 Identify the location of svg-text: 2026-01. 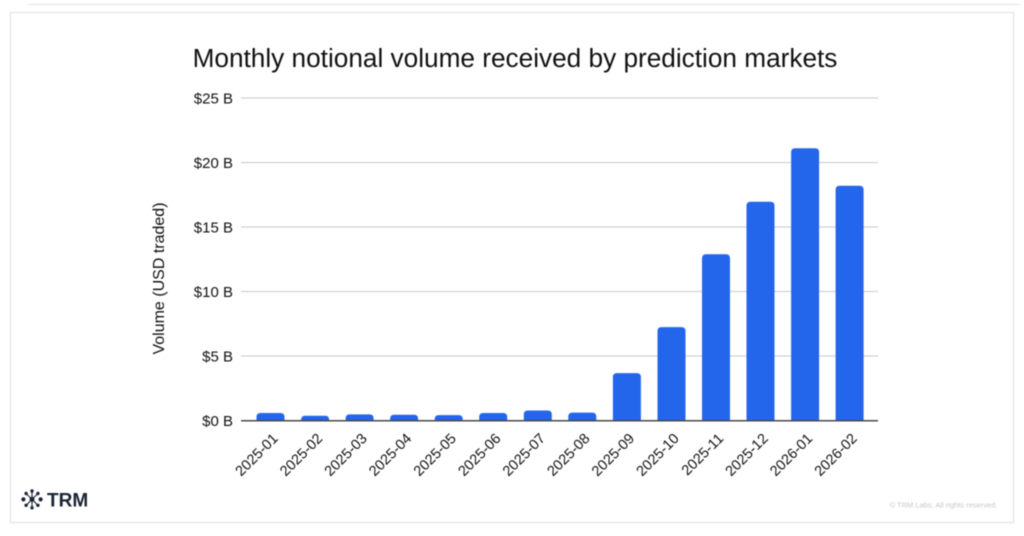
(791, 455).